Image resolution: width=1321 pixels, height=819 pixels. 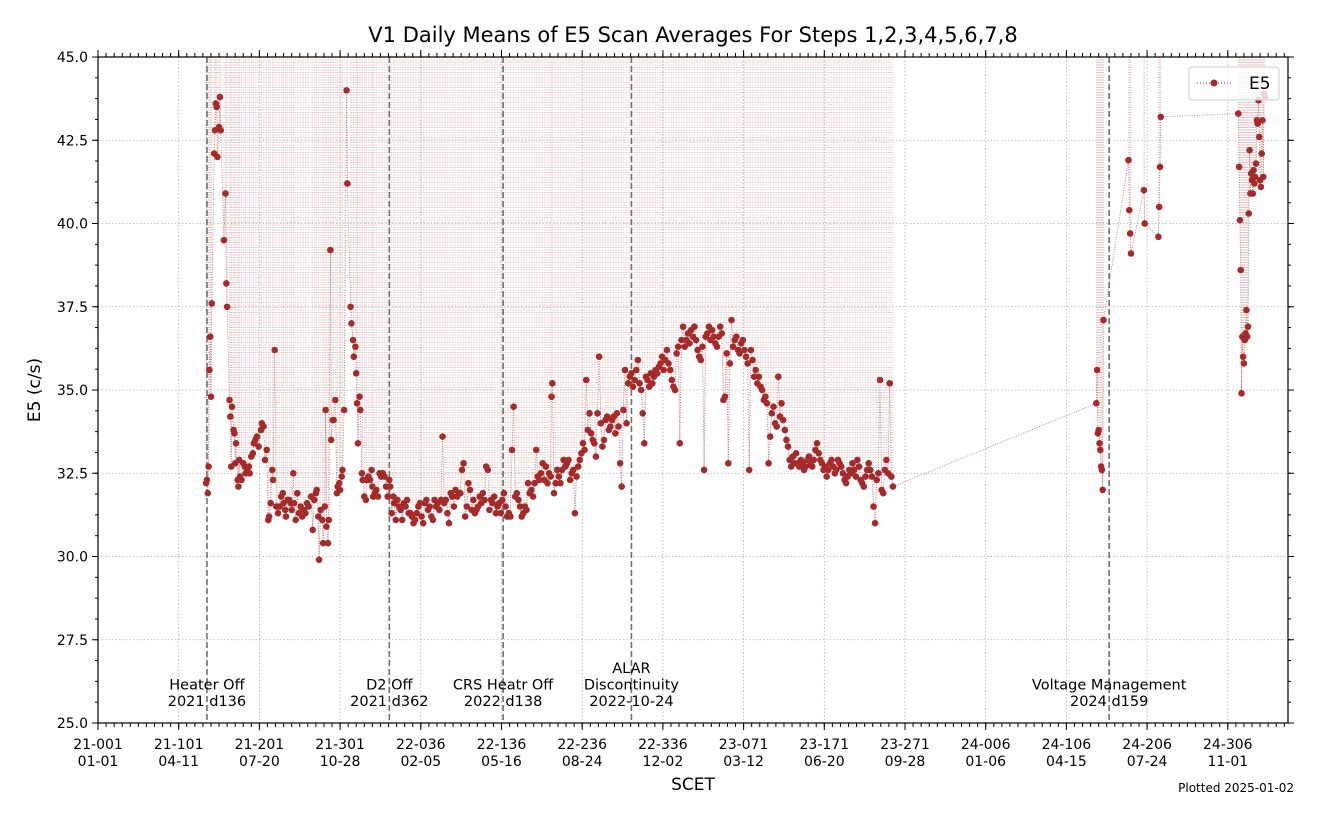 I want to click on legend-box, so click(x=1234, y=83).